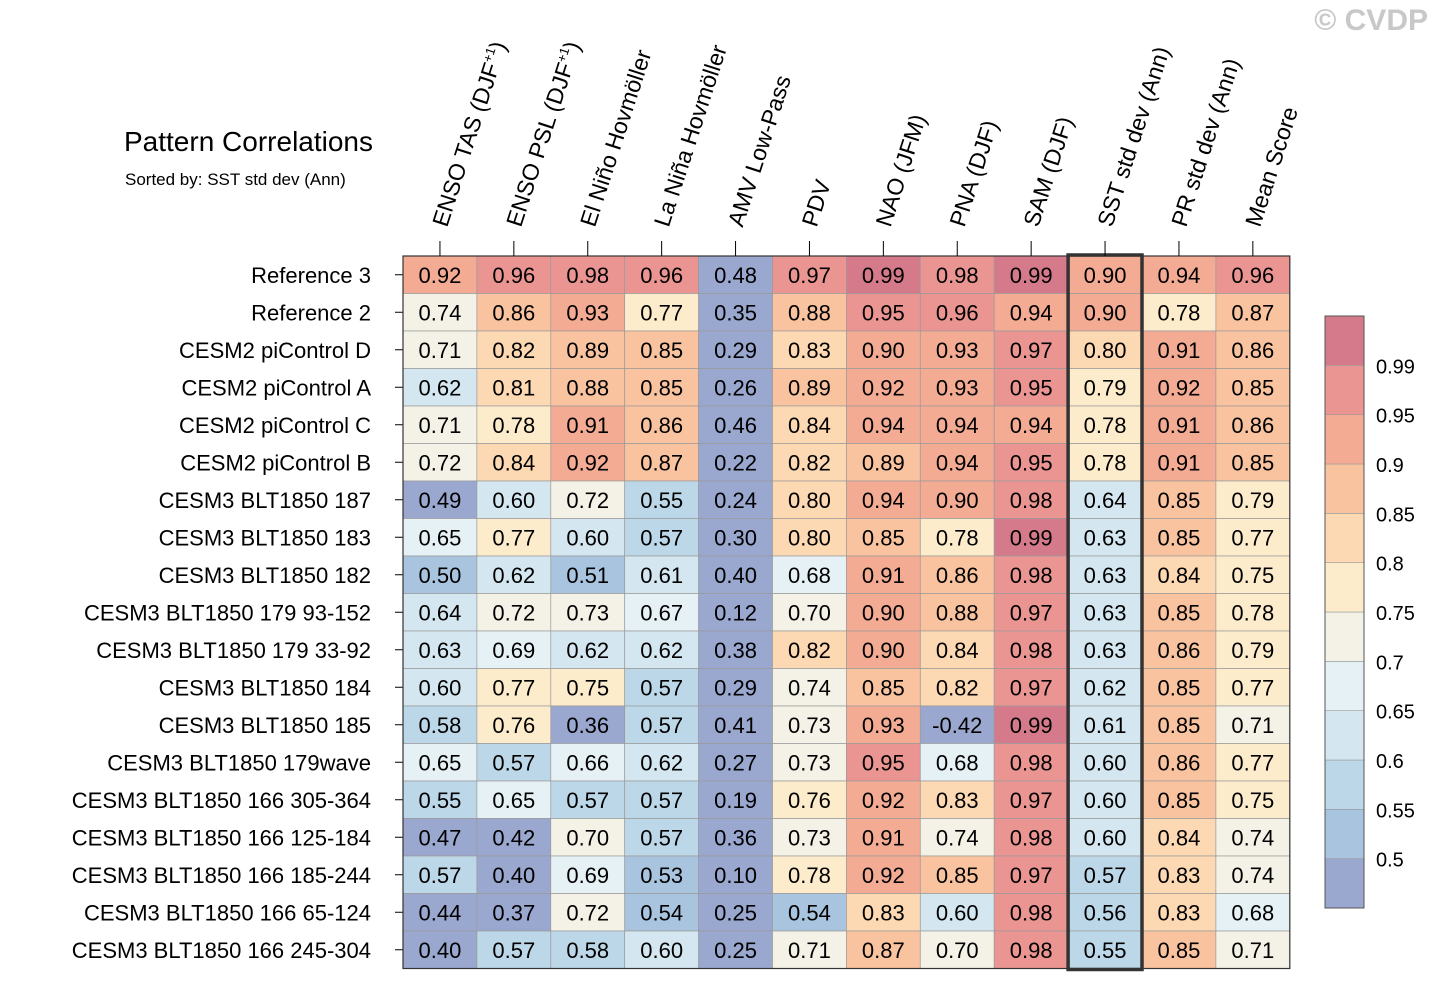 Image resolution: width=1440 pixels, height=989 pixels. Describe the element at coordinates (1205, 142) in the screenshot. I see `column-label: PR std dev (Ann)` at that location.